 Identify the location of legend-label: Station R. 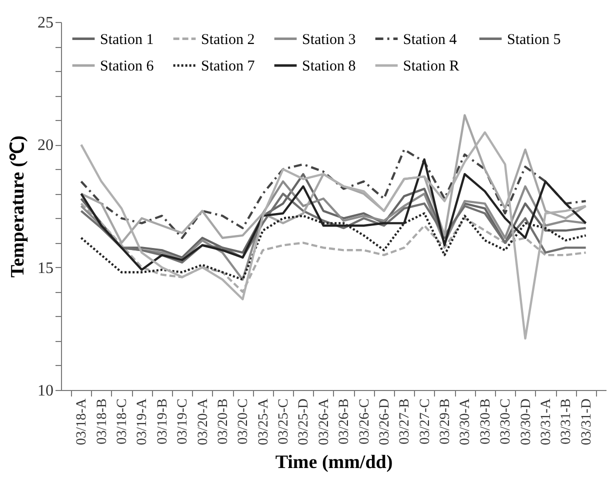
(431, 66).